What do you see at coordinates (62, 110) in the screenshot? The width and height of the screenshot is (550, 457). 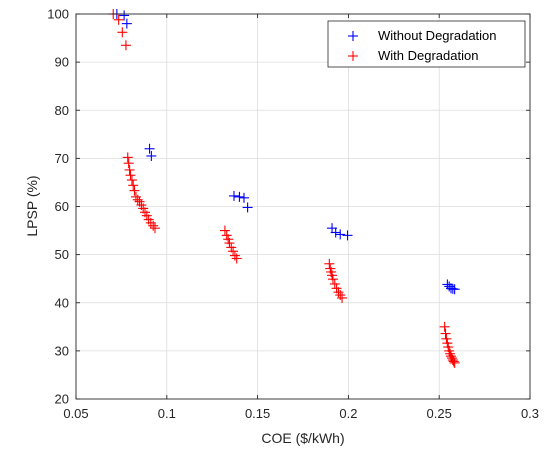 I see `y-tick-label: 80` at bounding box center [62, 110].